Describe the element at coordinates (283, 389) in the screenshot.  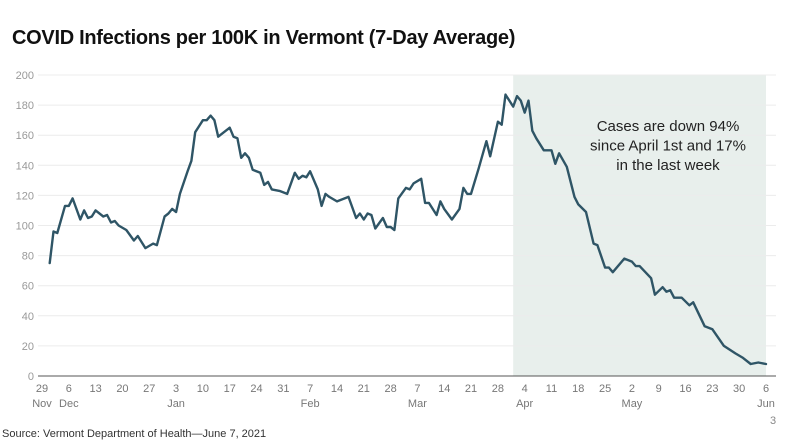
I see `x-tick-label: 31` at that location.